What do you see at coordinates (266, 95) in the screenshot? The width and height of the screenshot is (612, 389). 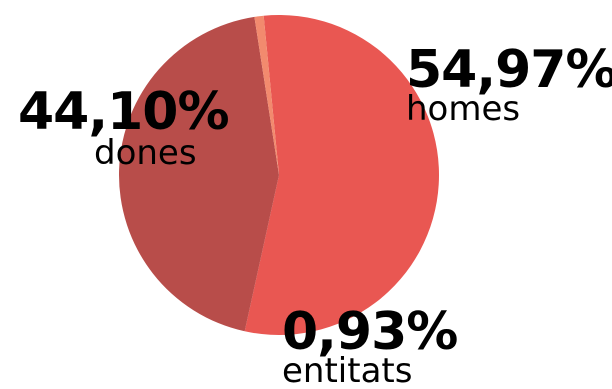 I see `pie-slice-entitats` at bounding box center [266, 95].